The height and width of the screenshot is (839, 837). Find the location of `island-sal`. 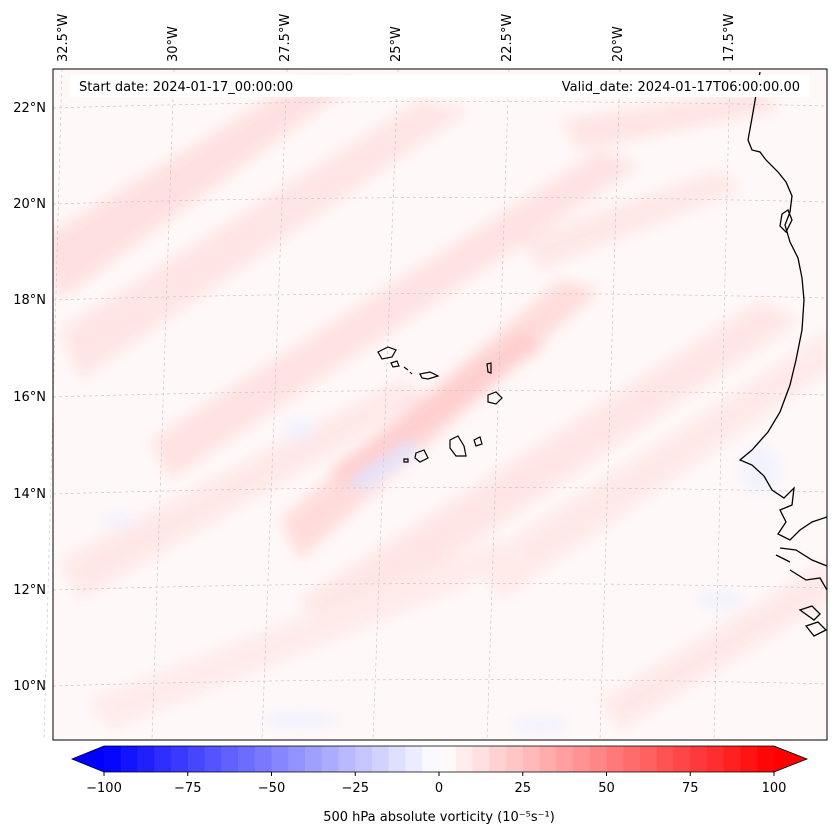

island-sal is located at coordinates (489, 368).